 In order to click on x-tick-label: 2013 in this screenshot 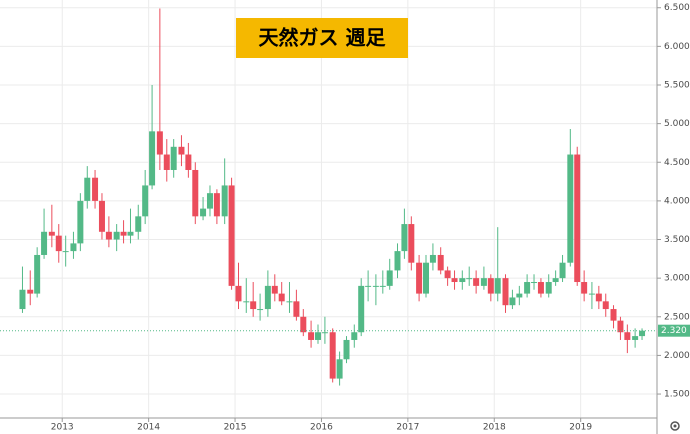, I will do `click(62, 428)`.